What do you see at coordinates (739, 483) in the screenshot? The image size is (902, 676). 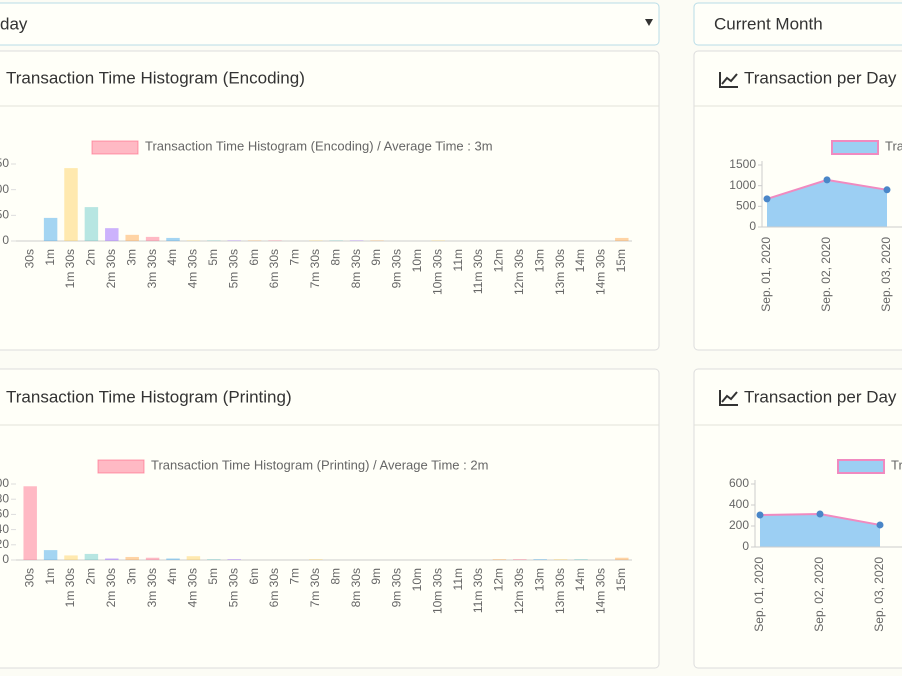 I see `y-tick-label: 600` at bounding box center [739, 483].